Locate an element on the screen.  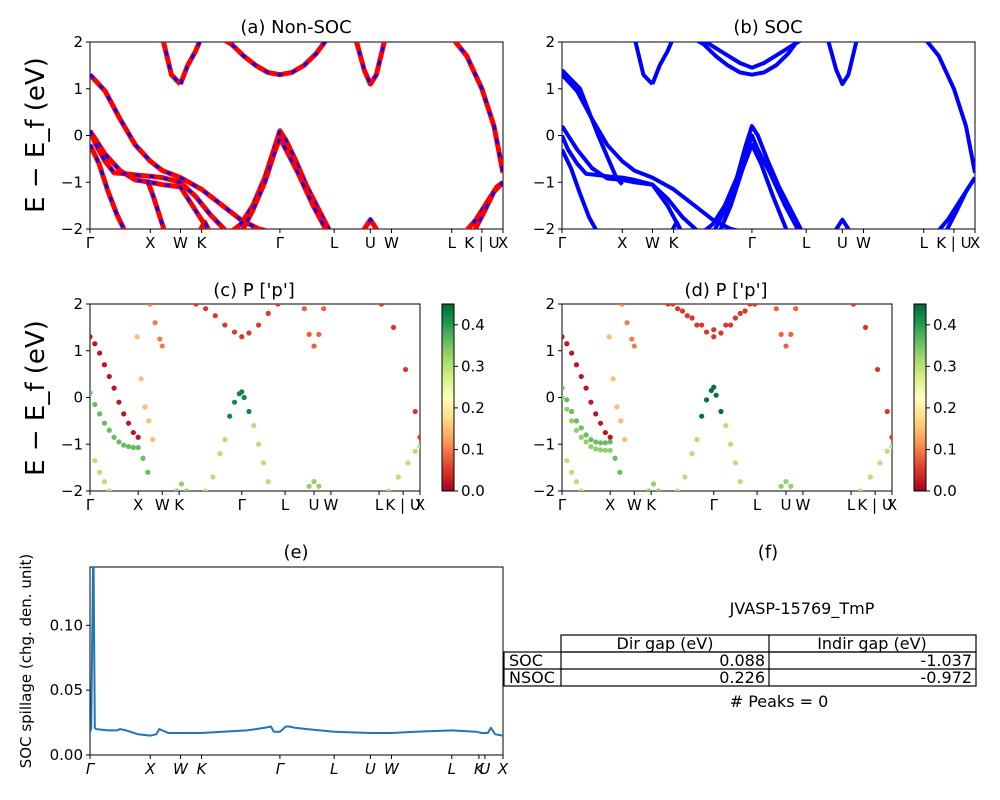
panel-c-ytick-label: 0 is located at coordinates (78, 398).